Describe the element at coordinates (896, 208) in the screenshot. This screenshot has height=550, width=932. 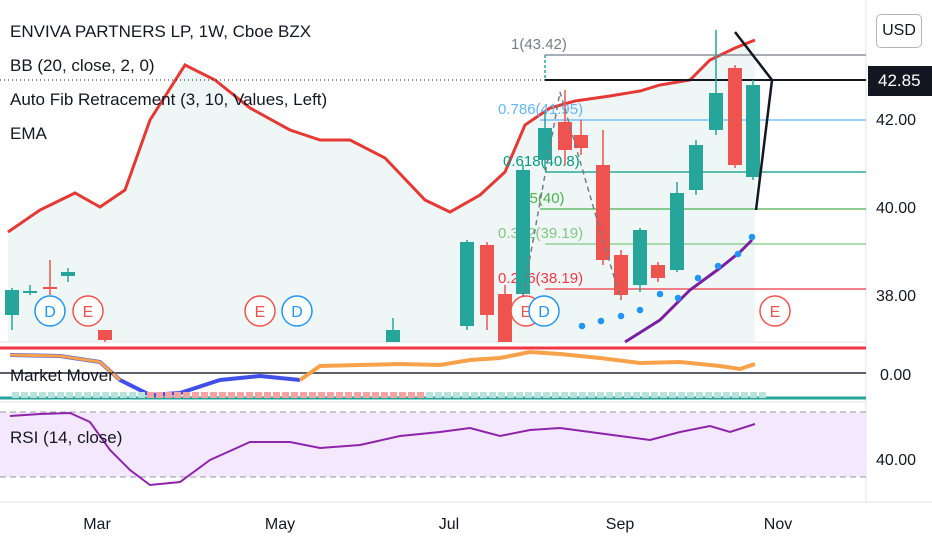
I see `price-tick: 40.00` at that location.